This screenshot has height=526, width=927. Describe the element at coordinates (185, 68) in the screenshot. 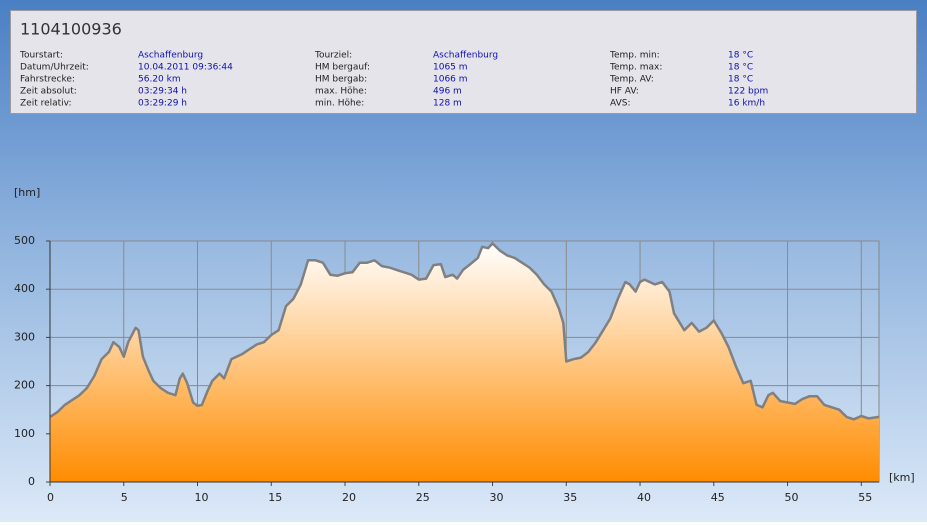

I see `field-value: 10.04.2011 09:36:44` at that location.